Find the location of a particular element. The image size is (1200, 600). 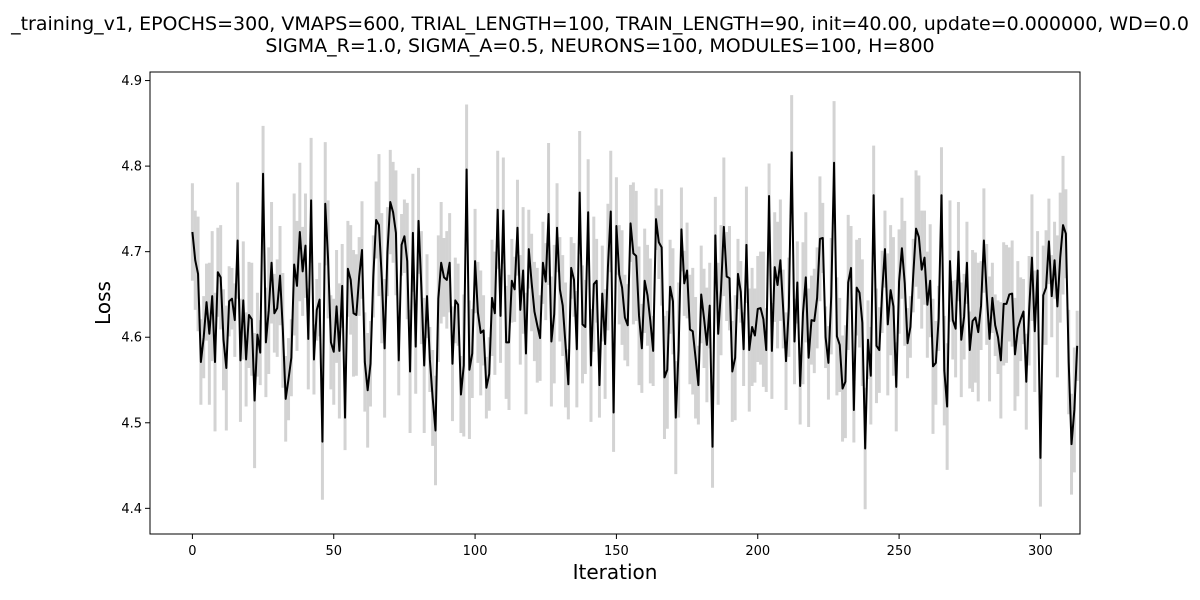

x-tick-label: 300 is located at coordinates (1040, 551).